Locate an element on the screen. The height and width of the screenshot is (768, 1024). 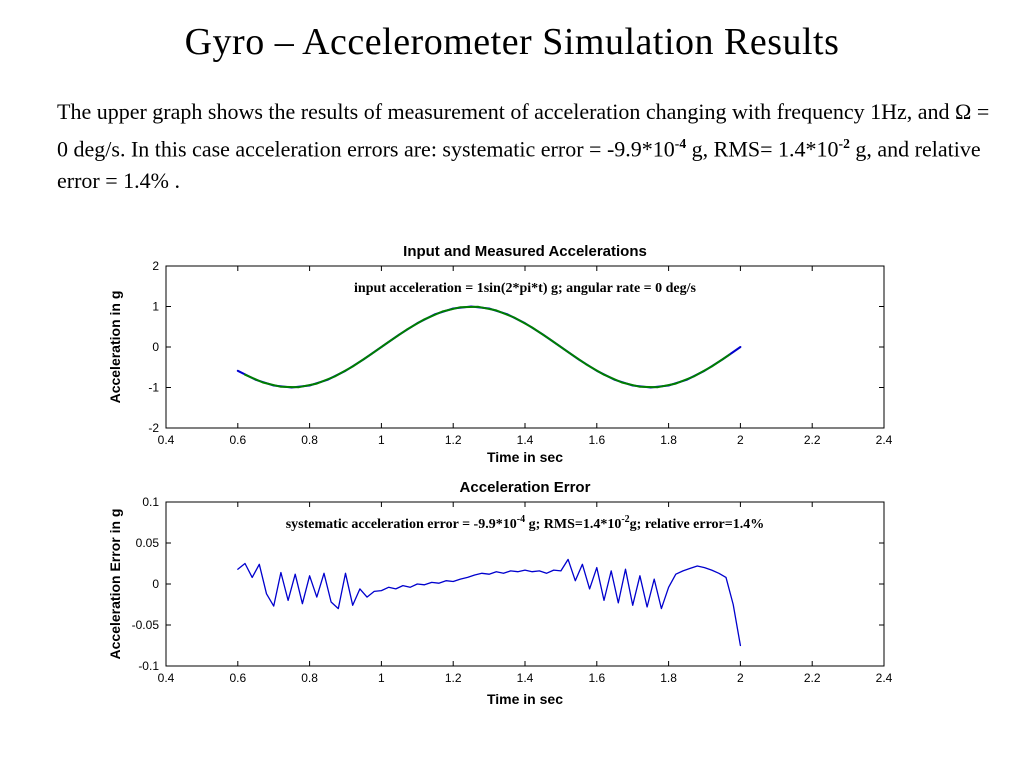
y-tick-label: -1 is located at coordinates (153, 388).